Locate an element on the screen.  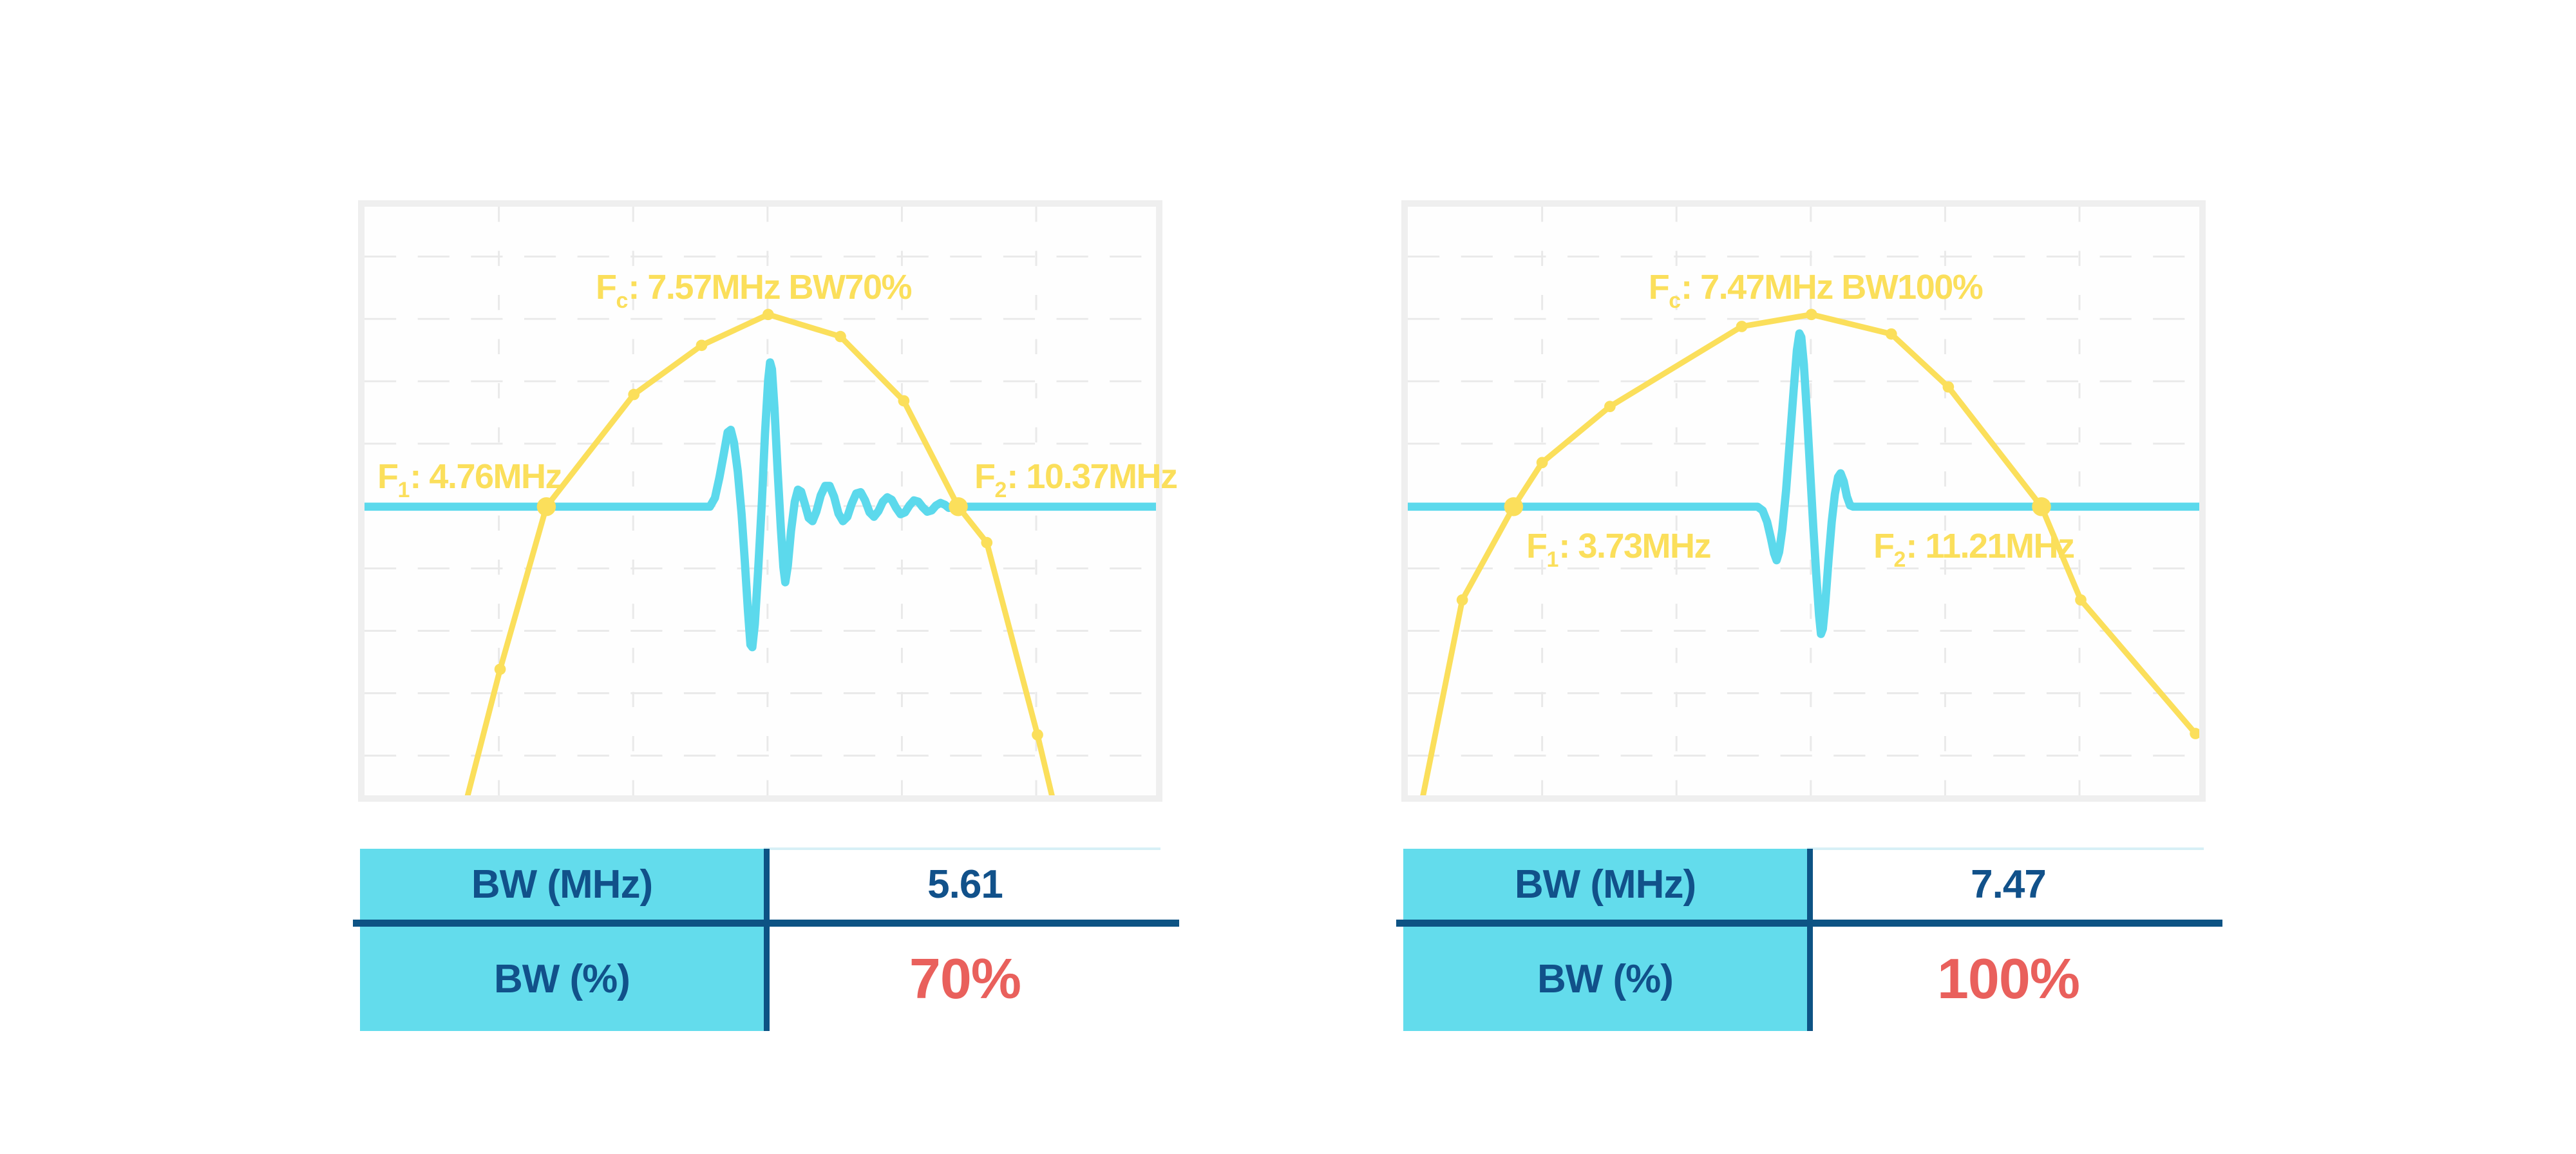
bandwidth-table-bw70: BW (MHz) 5.61 BW (%) 70% is located at coordinates (766, 939).